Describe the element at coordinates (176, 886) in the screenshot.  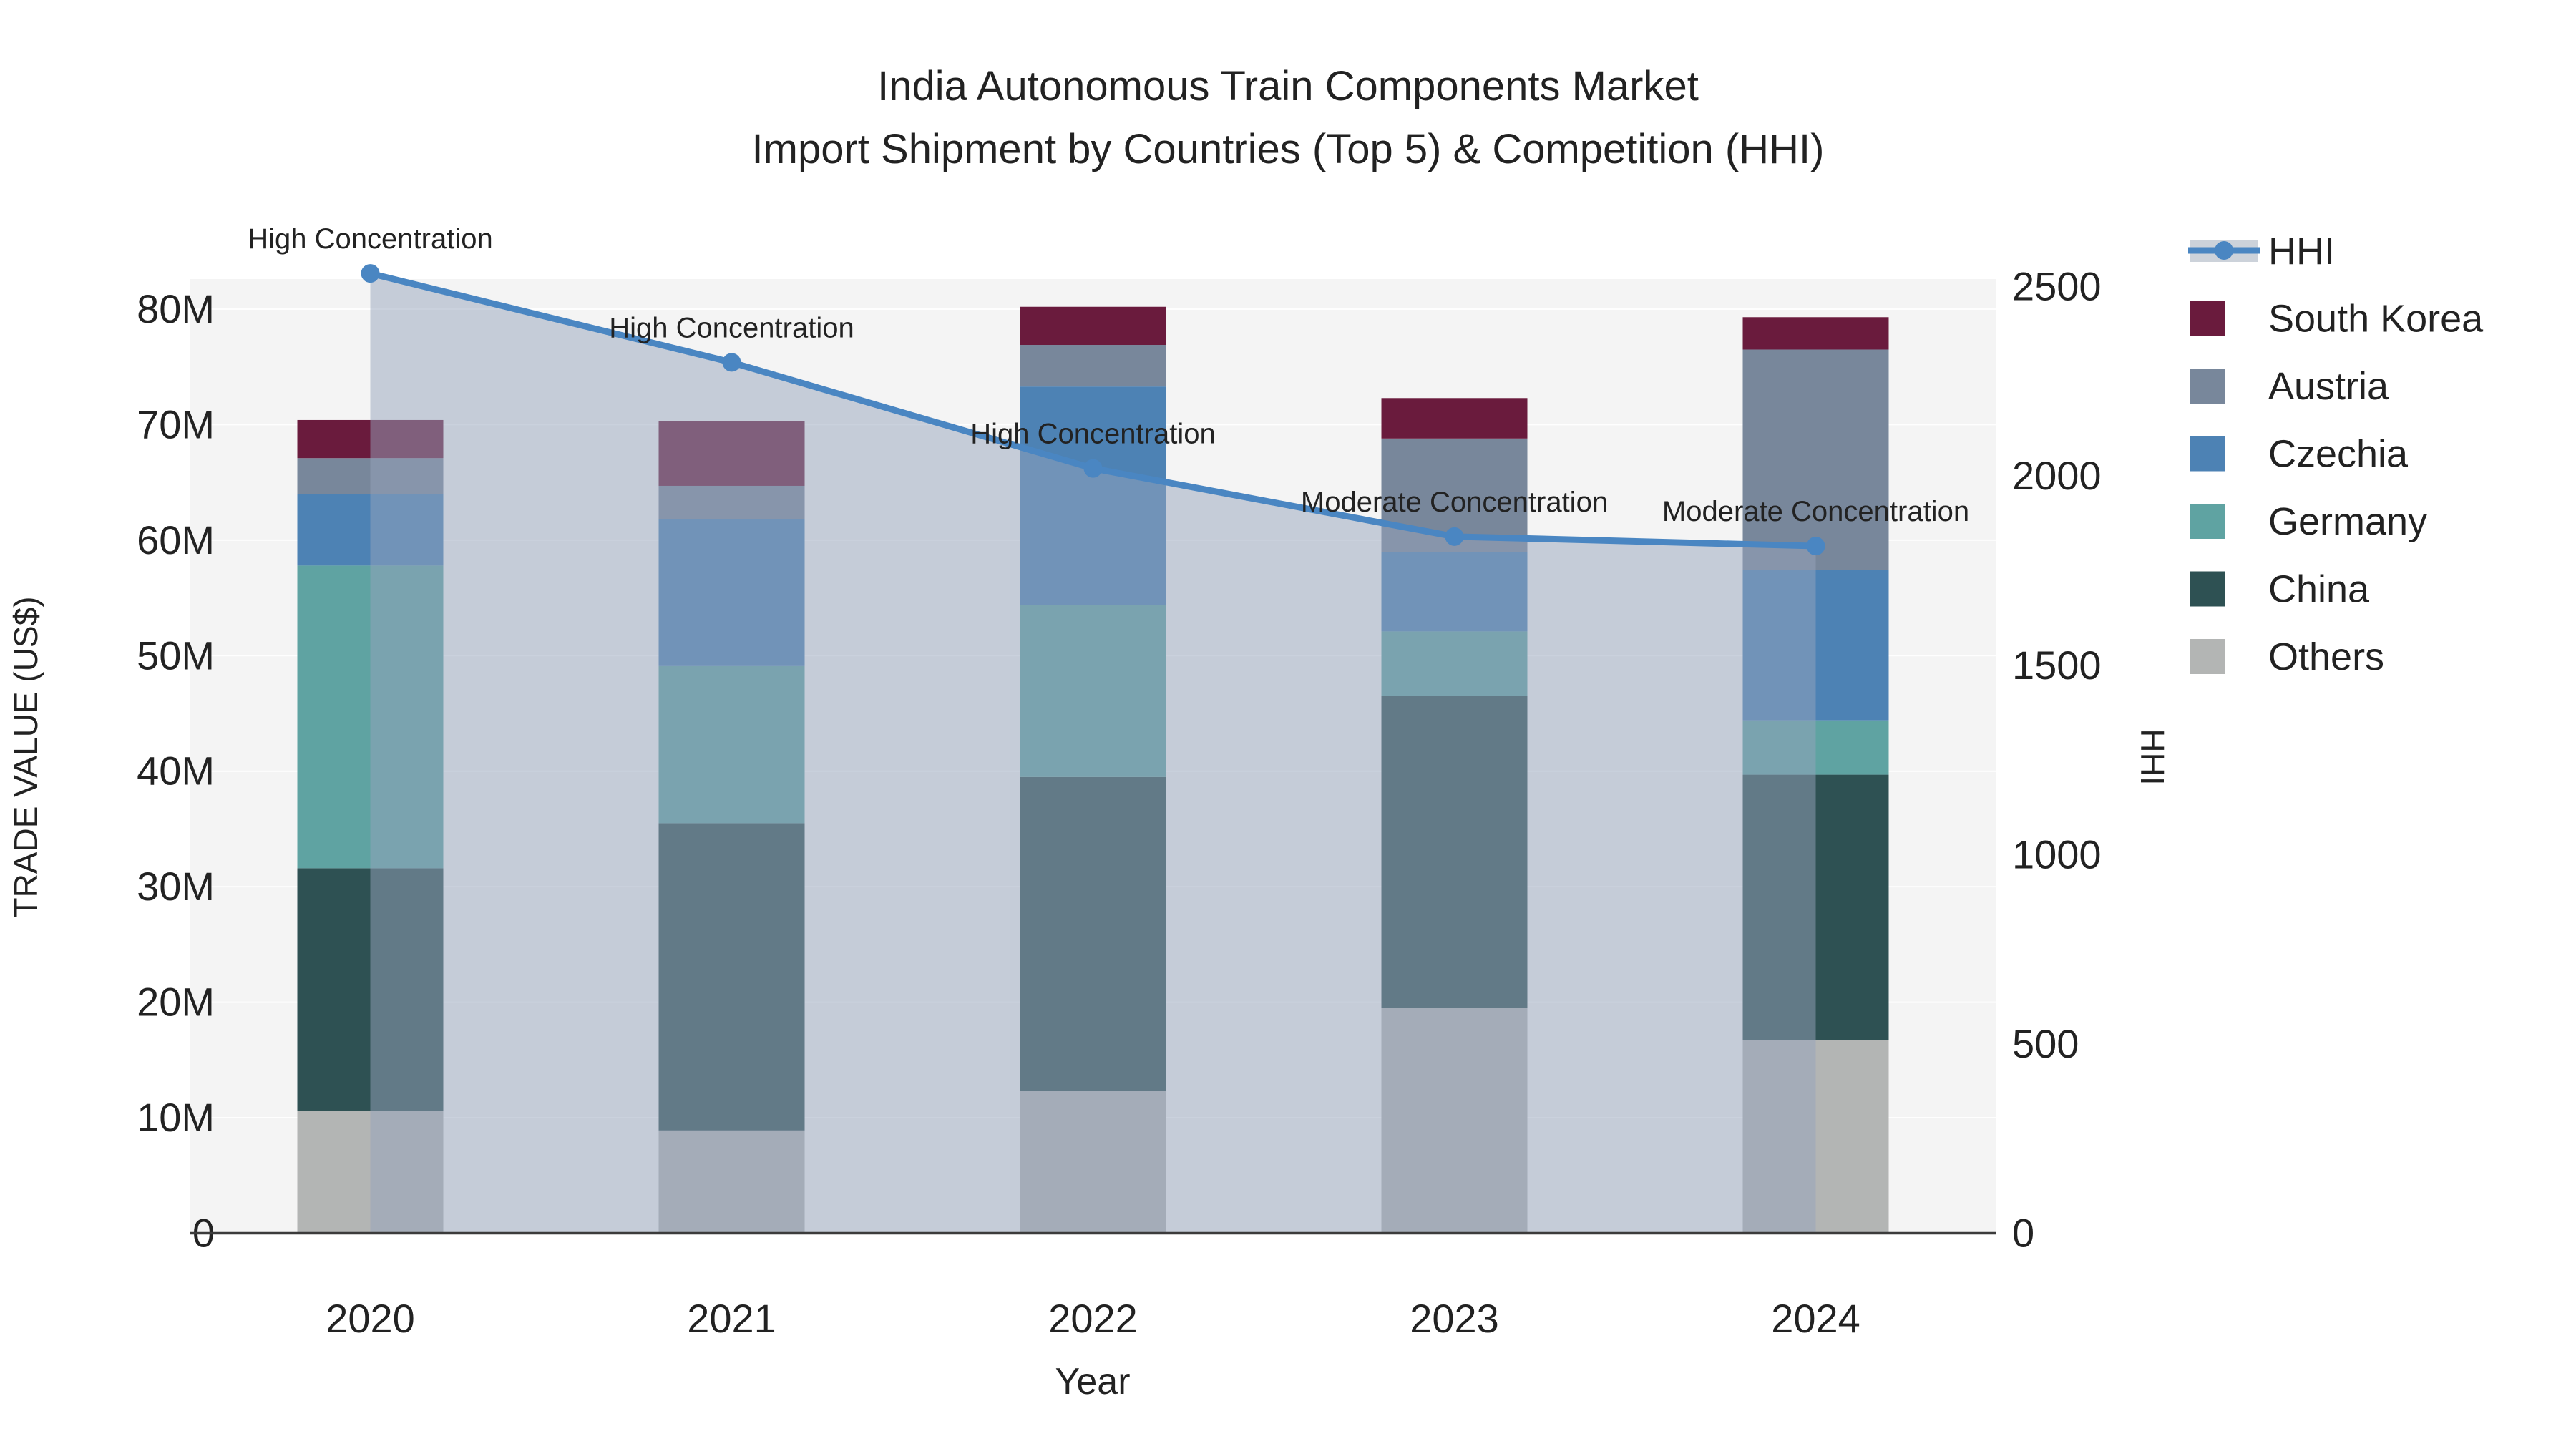
I see `y-left-tick-30M: 30M` at that location.